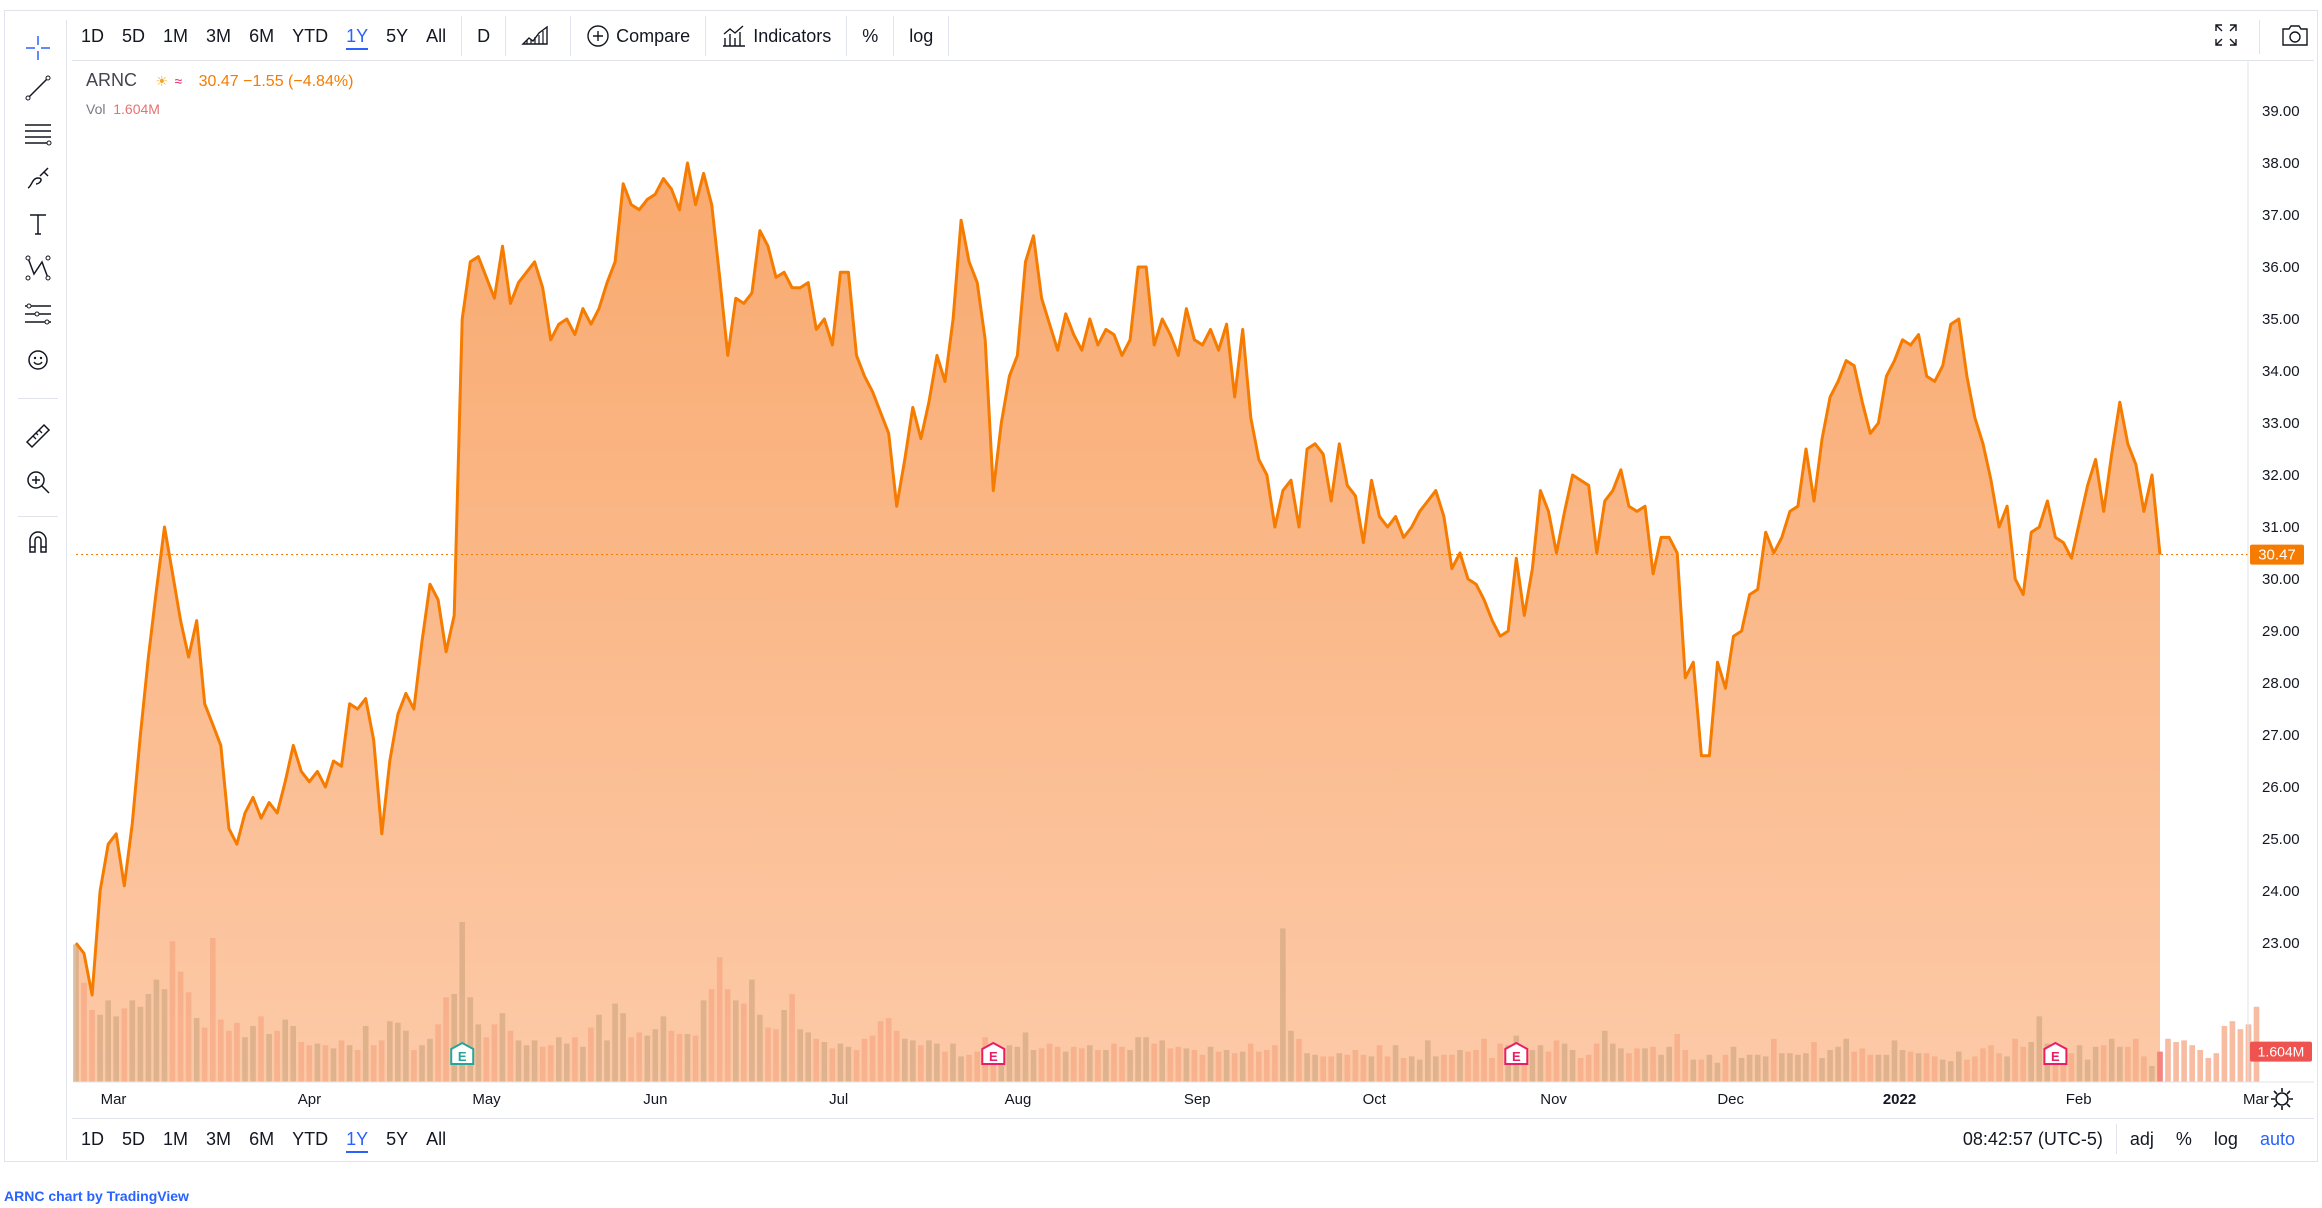  What do you see at coordinates (462, 1053) in the screenshot?
I see `dividend-marker: E` at bounding box center [462, 1053].